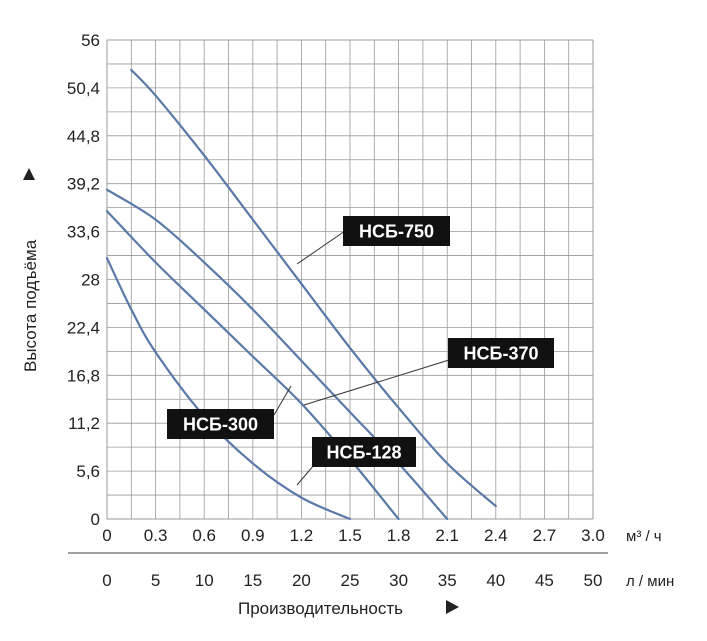 This screenshot has height=641, width=707. Describe the element at coordinates (302, 535) in the screenshot. I see `x-tick-label-m3h: 1.2` at that location.